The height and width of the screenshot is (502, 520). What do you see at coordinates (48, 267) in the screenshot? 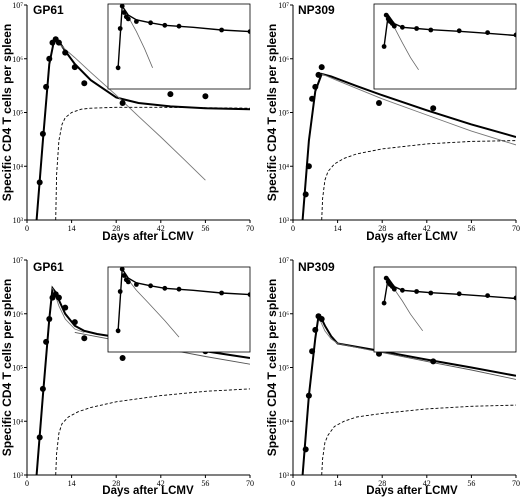
I see `panel-title: GP61` at bounding box center [48, 267].